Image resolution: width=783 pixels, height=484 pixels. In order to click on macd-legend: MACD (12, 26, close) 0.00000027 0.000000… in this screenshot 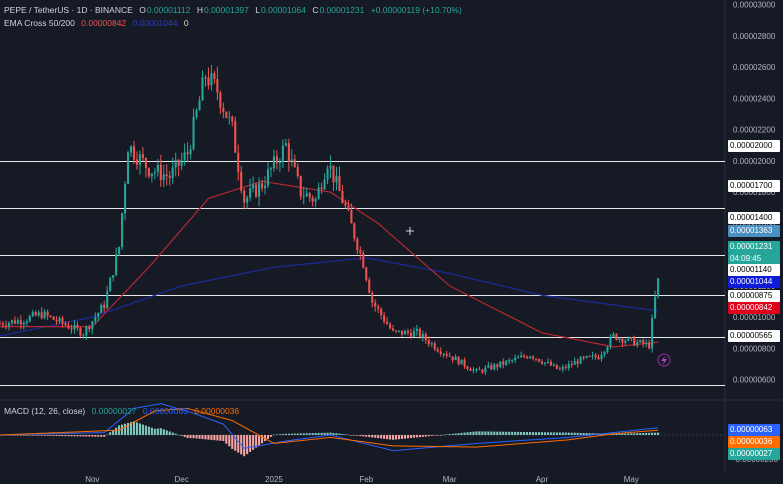, I will do `click(123, 411)`.